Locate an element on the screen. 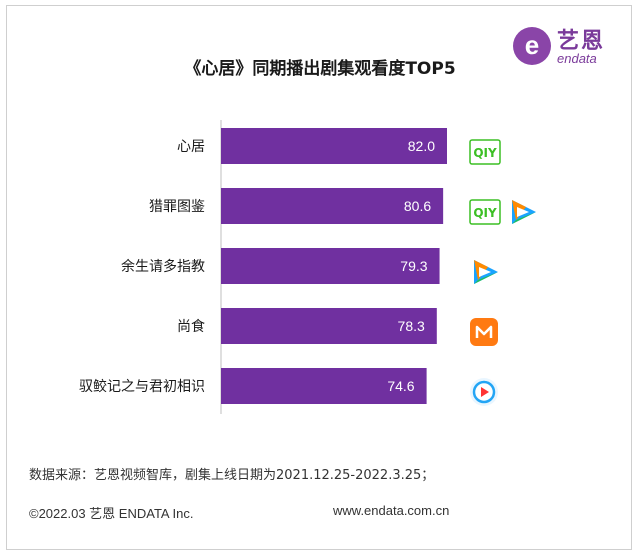 This screenshot has height=557, width=640. category-label: 驭鲛记之与君初相识 is located at coordinates (142, 386).